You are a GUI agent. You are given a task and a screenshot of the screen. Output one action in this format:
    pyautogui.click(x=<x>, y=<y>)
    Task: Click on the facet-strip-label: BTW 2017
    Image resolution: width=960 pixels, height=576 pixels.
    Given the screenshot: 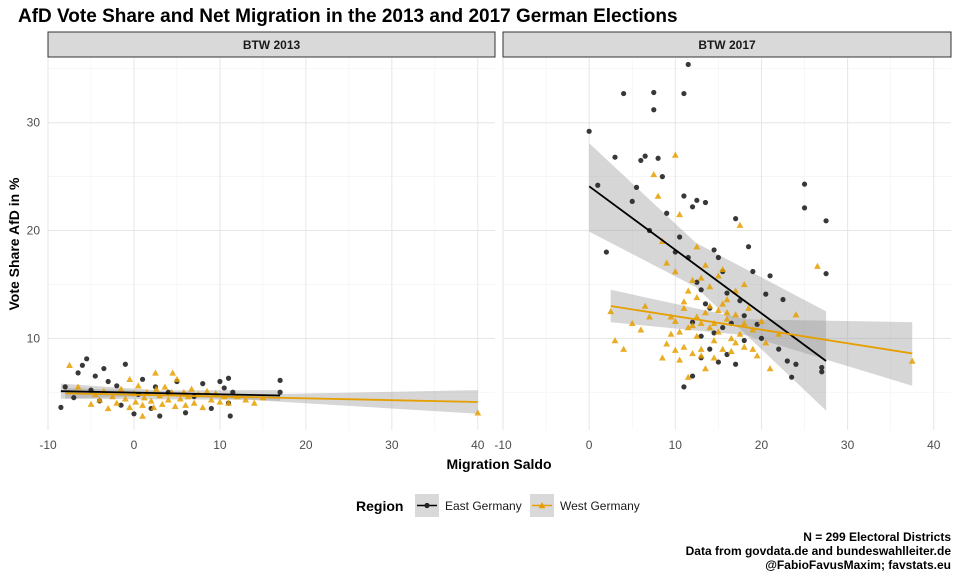 What is the action you would take?
    pyautogui.click(x=727, y=45)
    